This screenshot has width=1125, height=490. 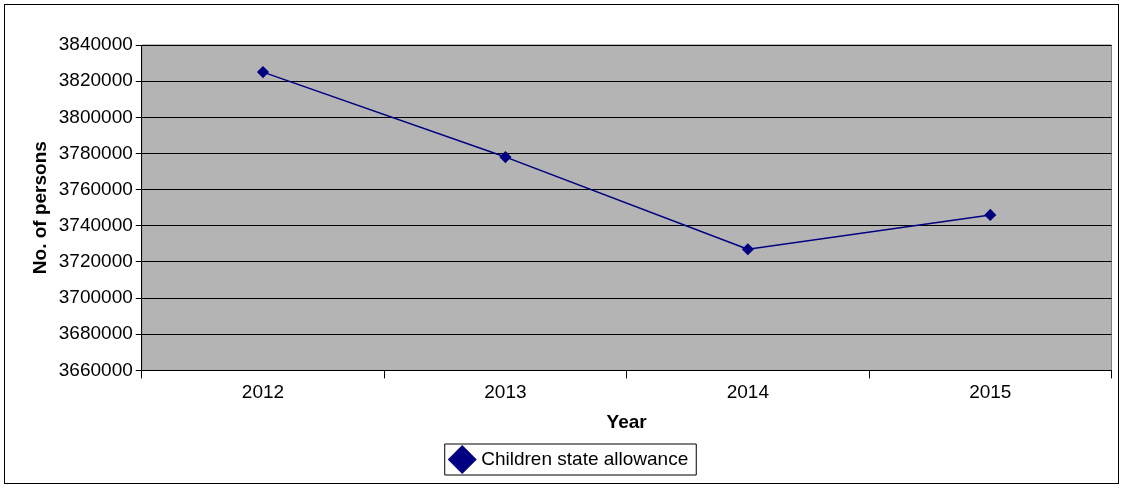 I want to click on y-tick-label: 3840000, so click(x=95, y=44).